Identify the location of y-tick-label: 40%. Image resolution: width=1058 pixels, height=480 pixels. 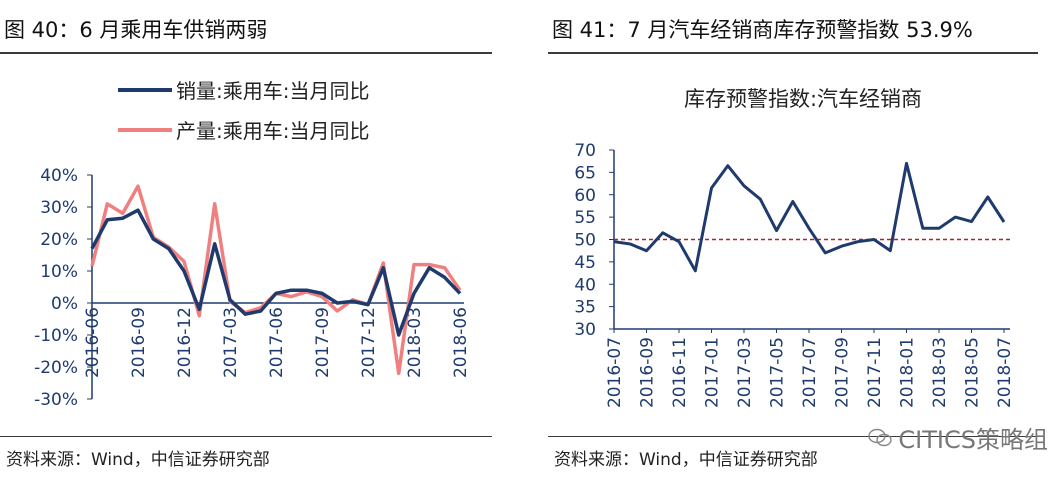
(59, 176).